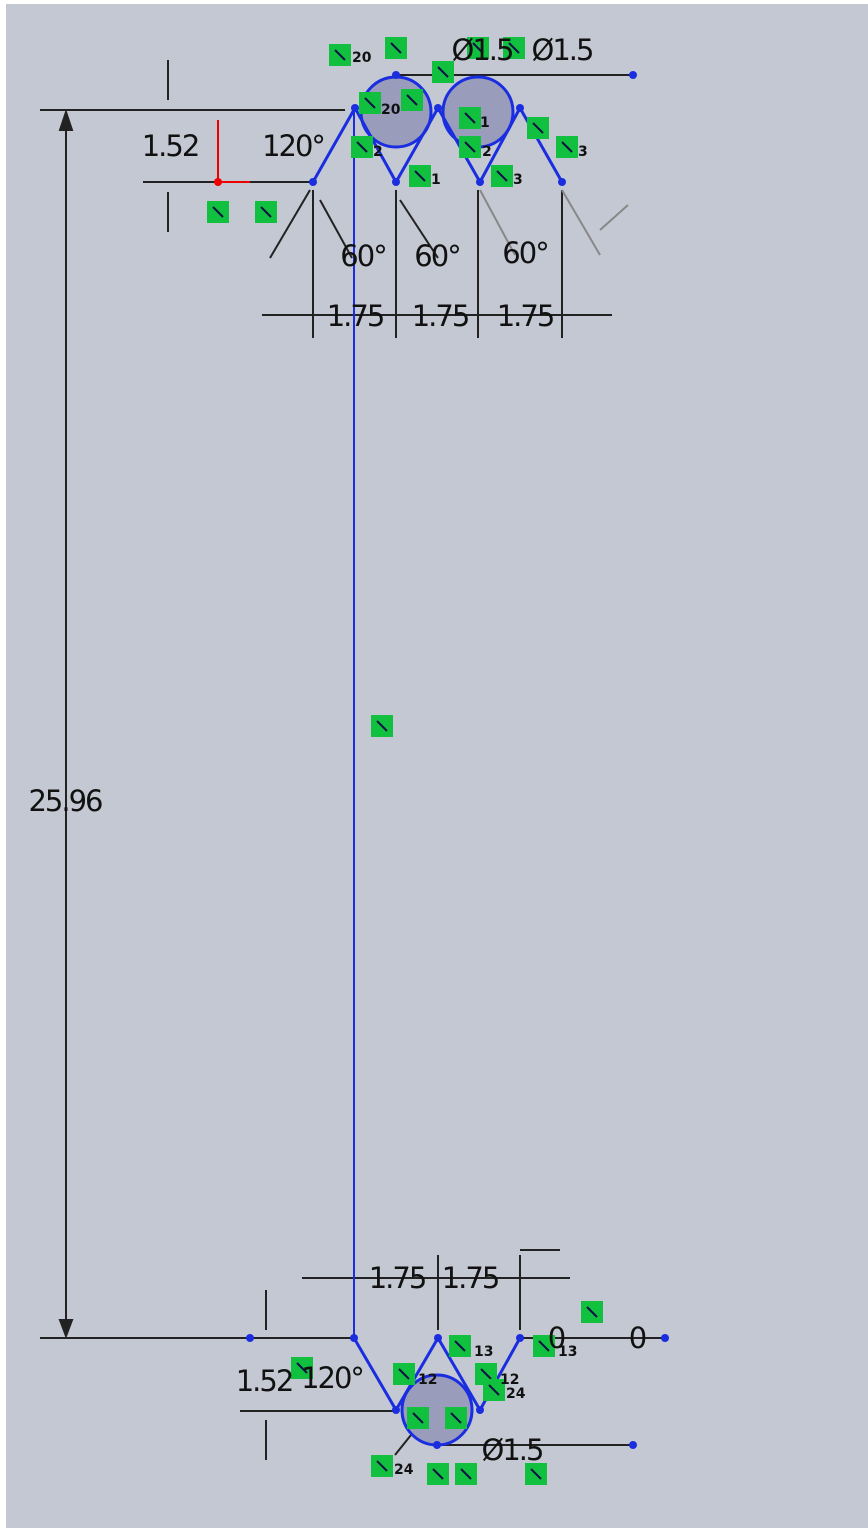 Image resolution: width=868 pixels, height=1528 pixels. I want to click on left-strip, so click(3, 764).